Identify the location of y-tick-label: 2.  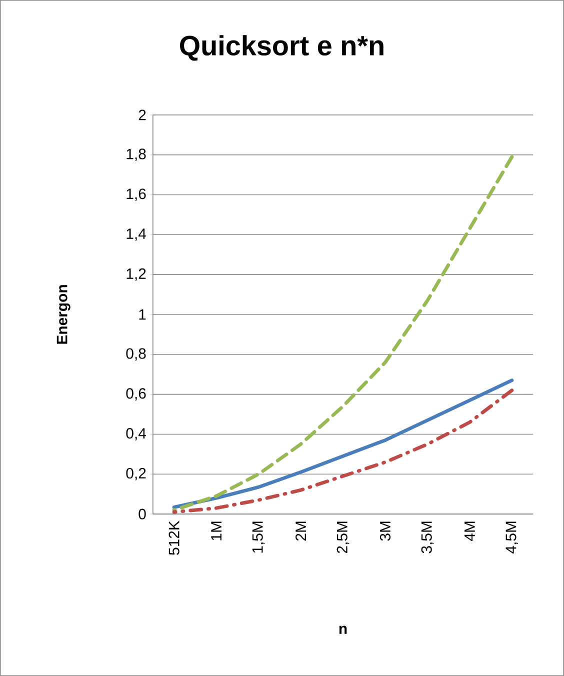
(142, 115).